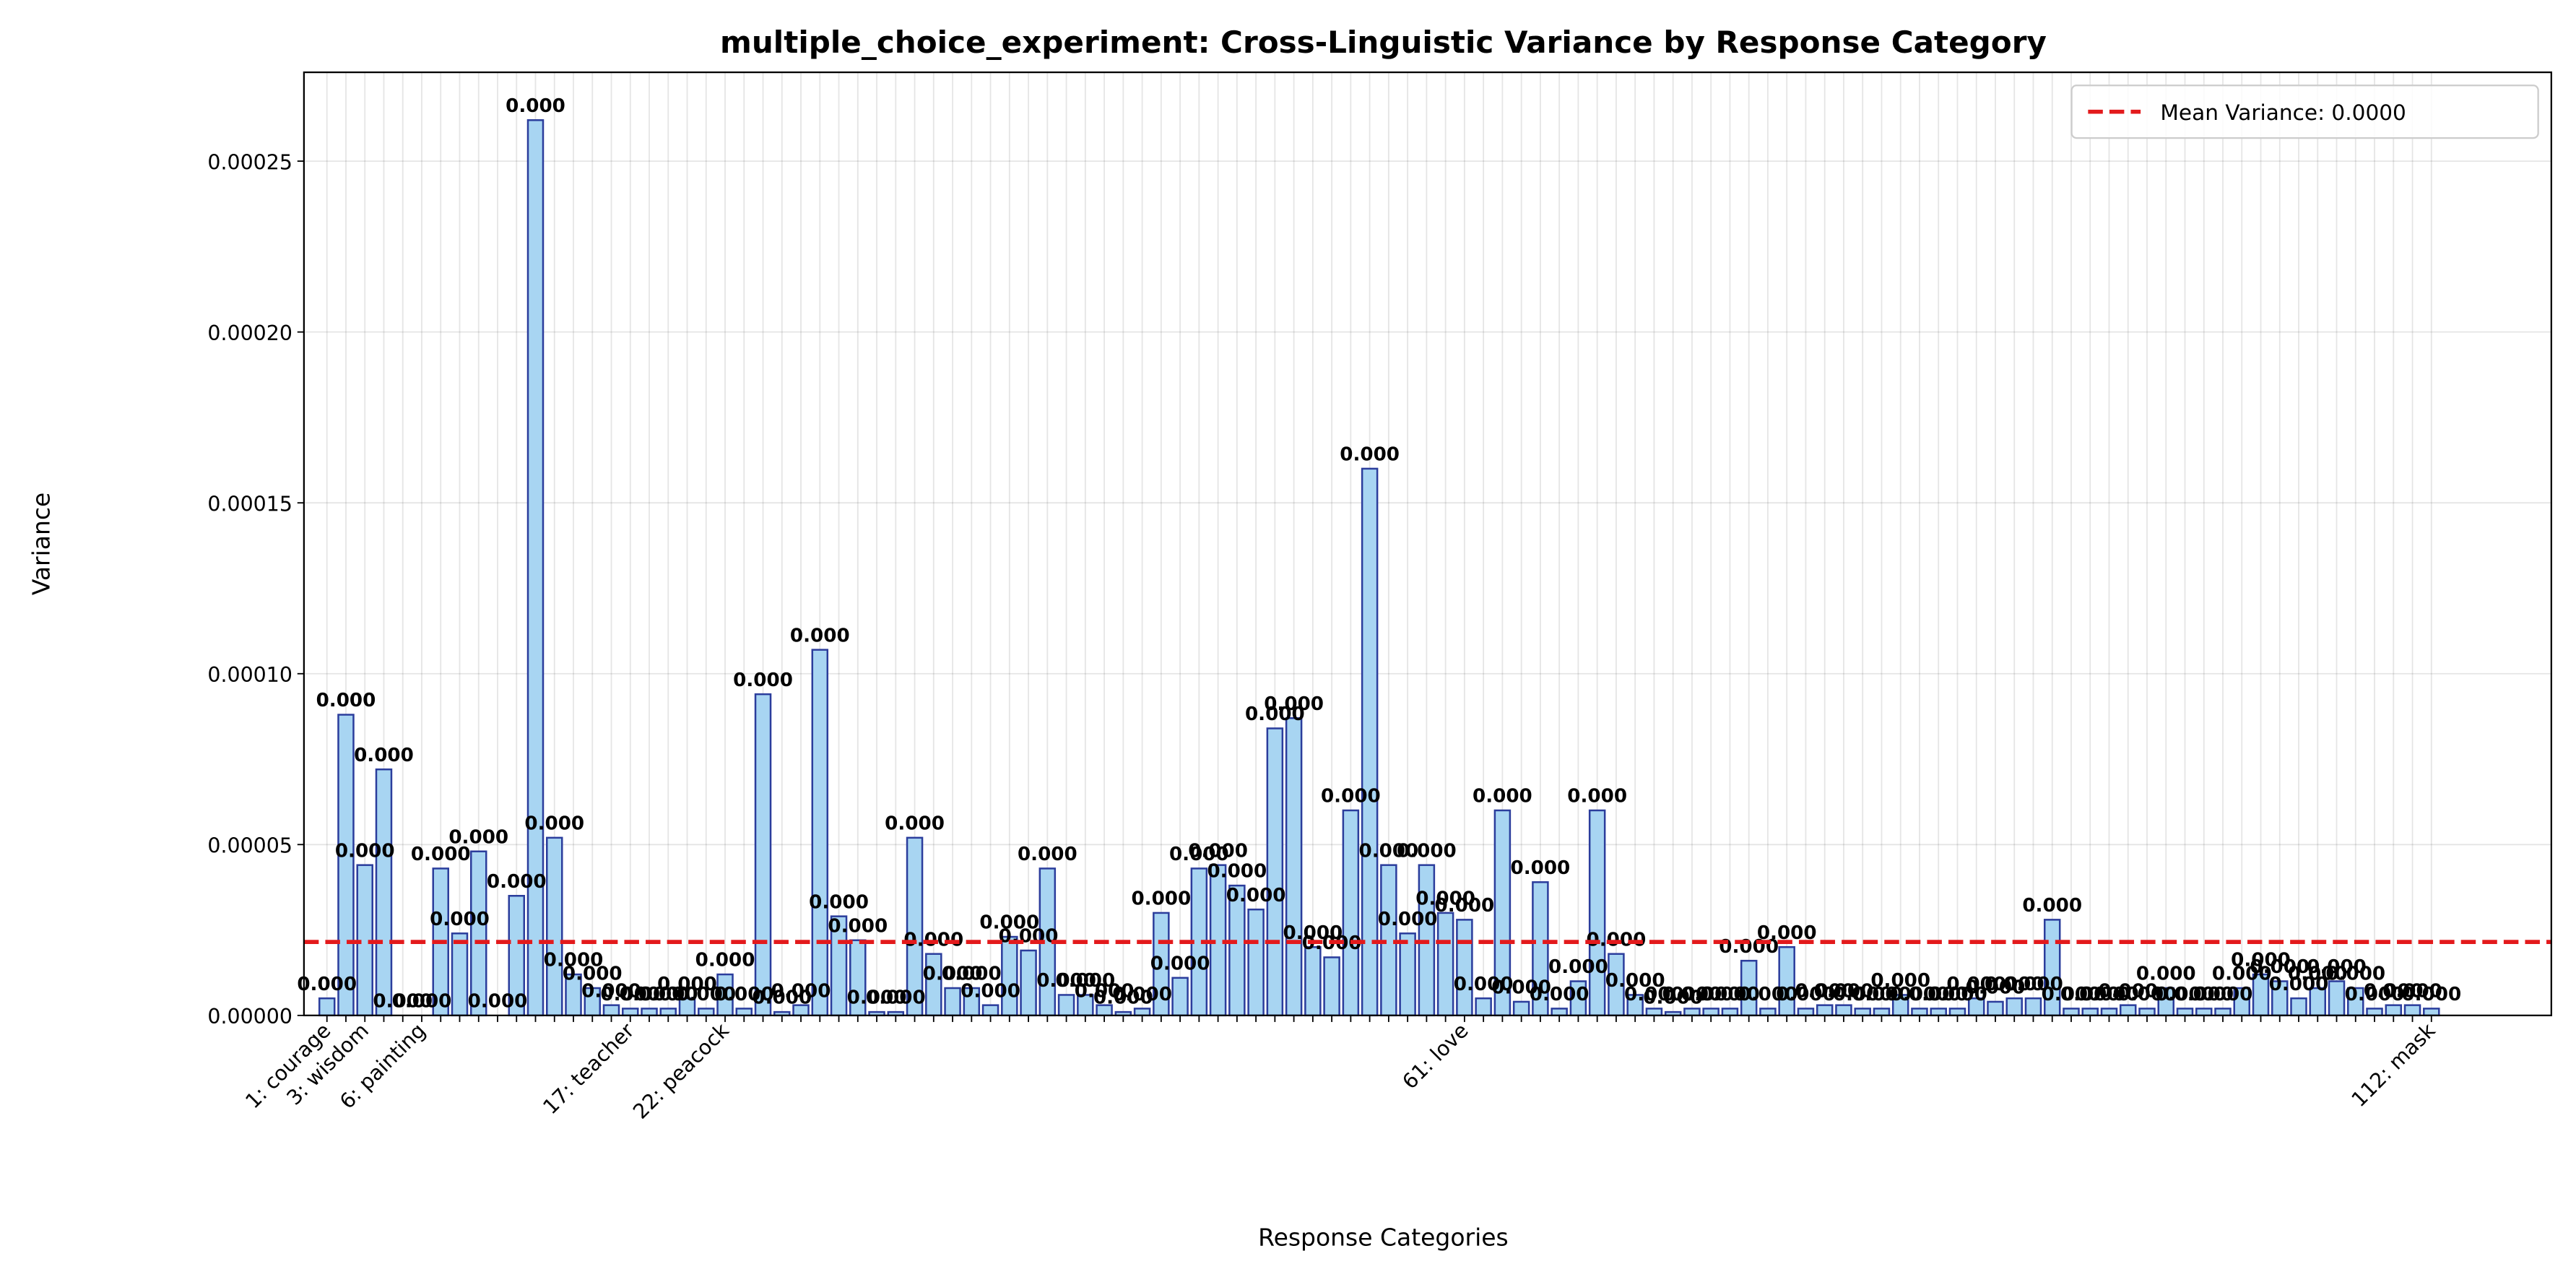 This screenshot has height=1277, width=2576. I want to click on y-tick-label: 0.00025, so click(249, 162).